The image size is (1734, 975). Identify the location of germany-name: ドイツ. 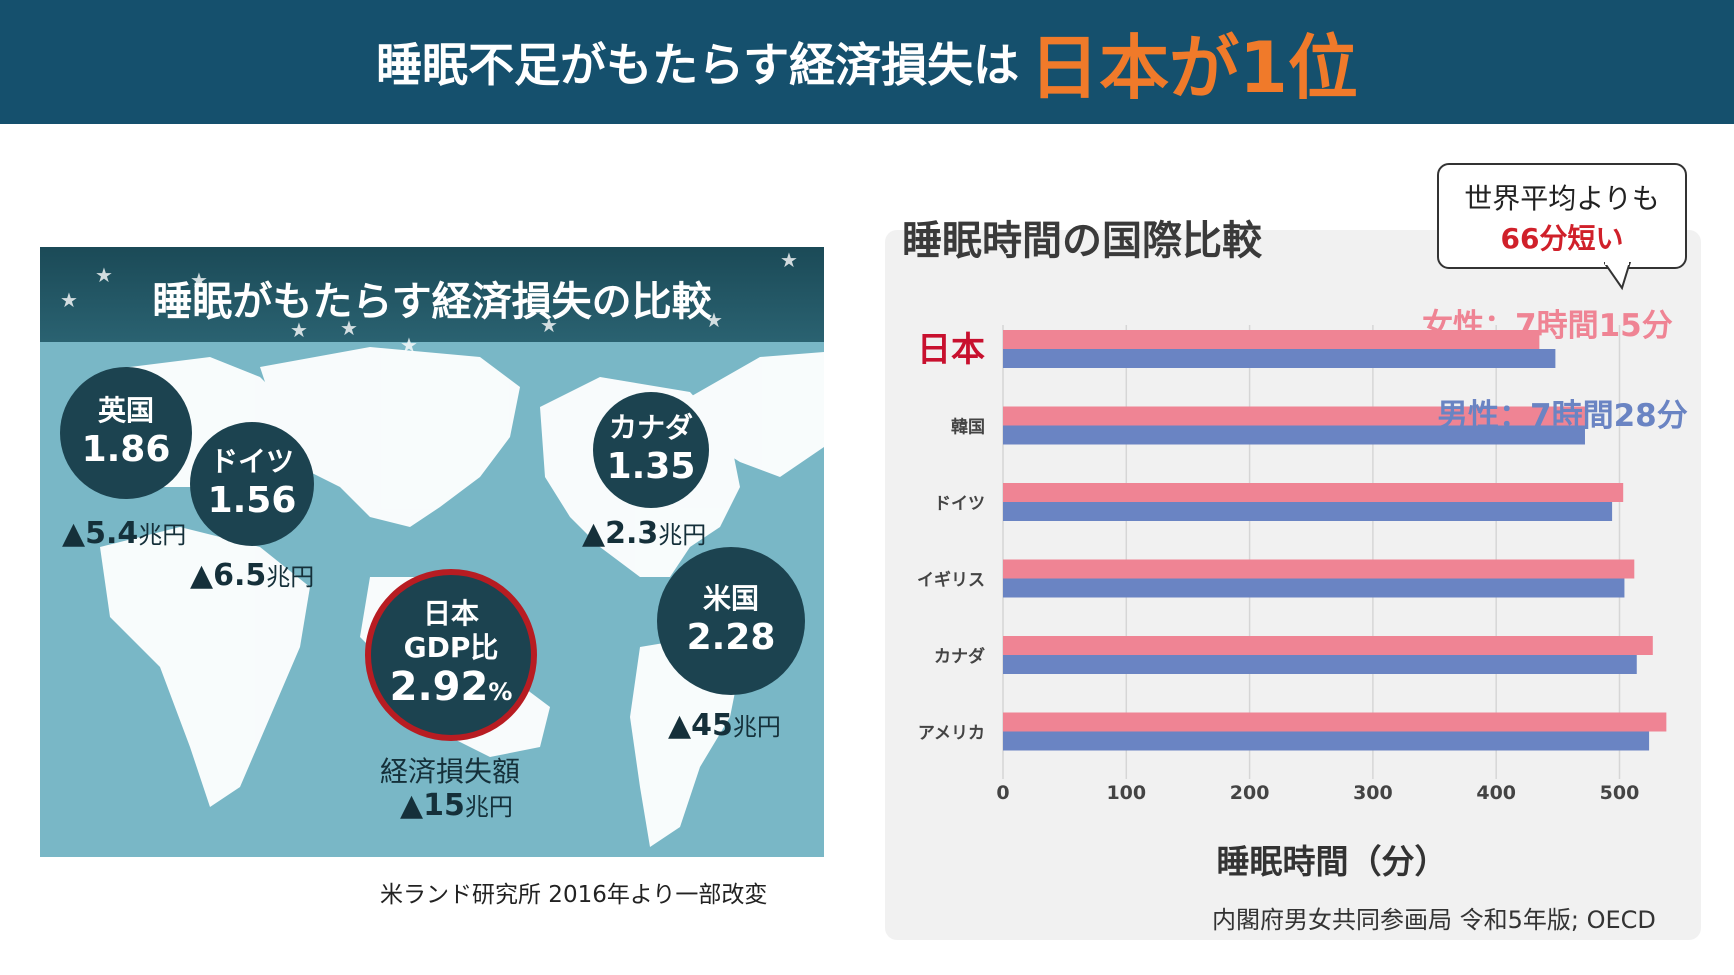
(251, 461).